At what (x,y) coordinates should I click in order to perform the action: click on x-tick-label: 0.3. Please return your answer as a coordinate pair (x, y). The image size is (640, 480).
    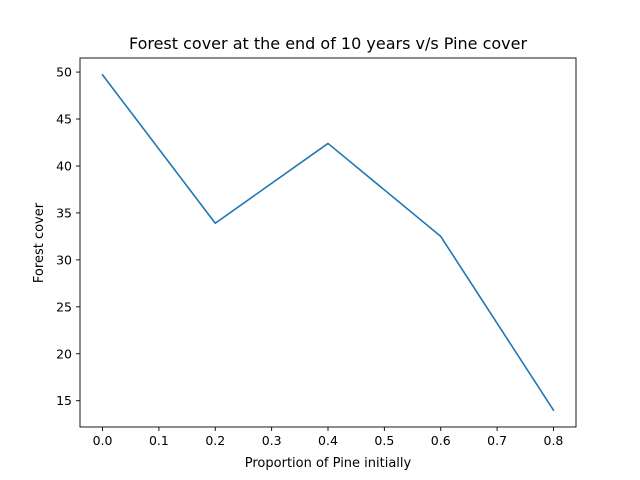
    Looking at the image, I should click on (272, 440).